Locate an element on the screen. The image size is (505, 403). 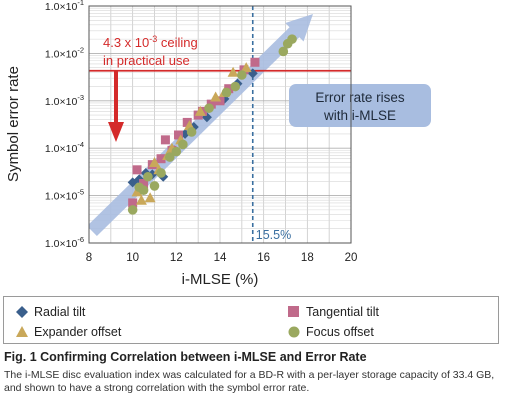
x-ticks: 8 10 12 14 16 18 20 is located at coordinates (222, 258).